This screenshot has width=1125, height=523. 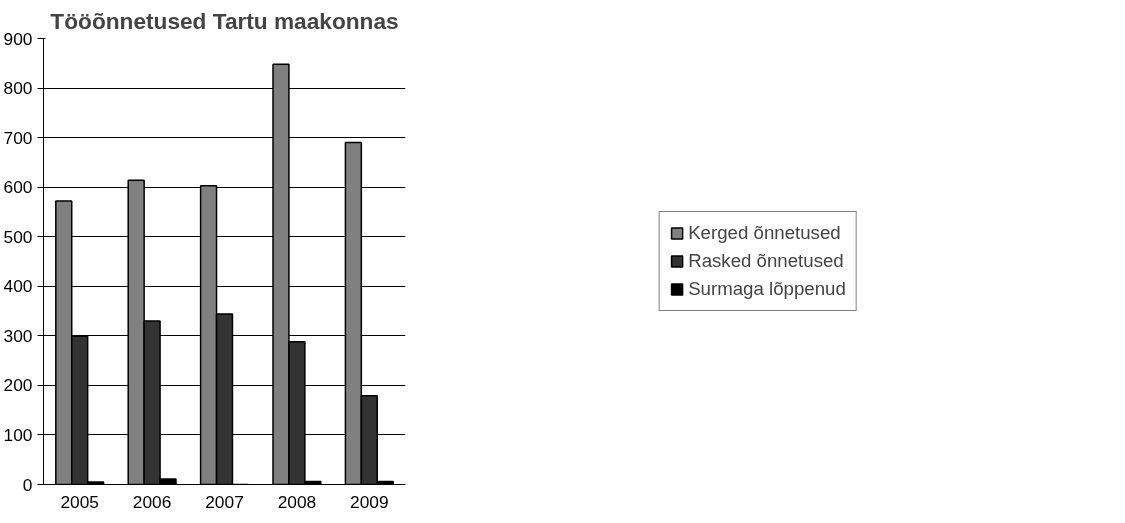 What do you see at coordinates (18, 187) in the screenshot?
I see `y-tick-label: 600` at bounding box center [18, 187].